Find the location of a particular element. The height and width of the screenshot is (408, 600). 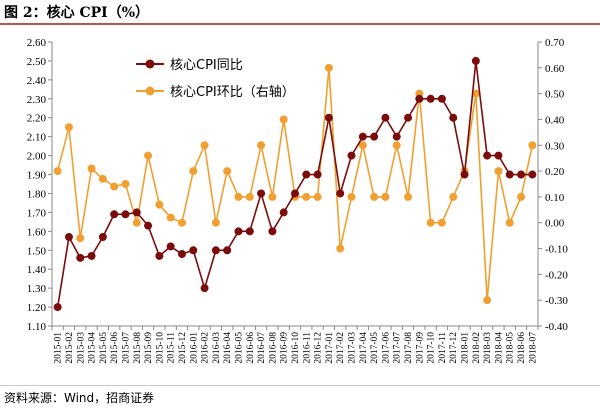

x-tick-label: 2015-02 is located at coordinates (70, 348).